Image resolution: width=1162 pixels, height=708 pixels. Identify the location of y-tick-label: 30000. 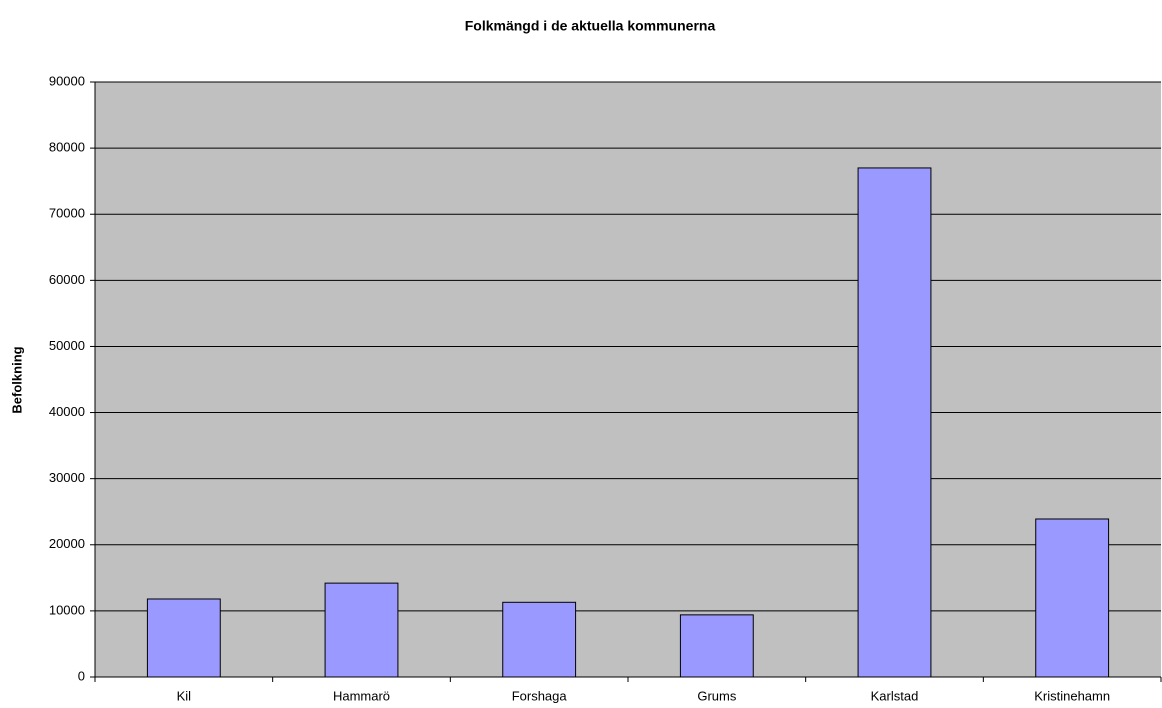
(67, 477).